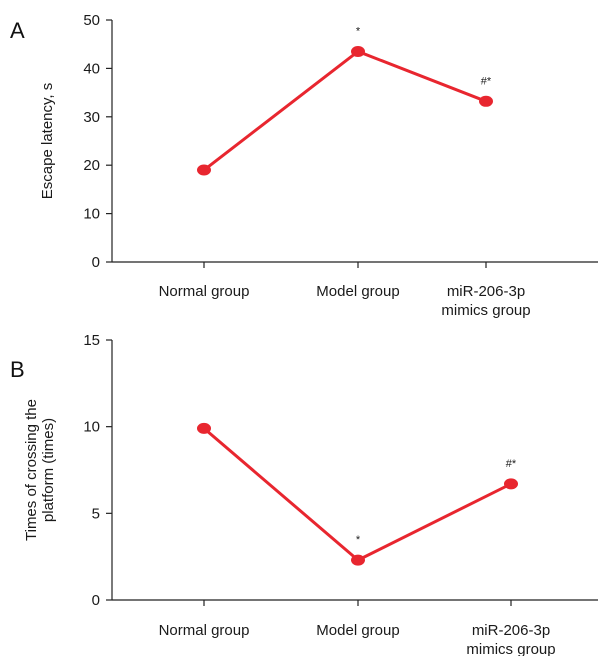  Describe the element at coordinates (486, 291) in the screenshot. I see `panel-a-x-tick-label: miR-206-3p` at that location.